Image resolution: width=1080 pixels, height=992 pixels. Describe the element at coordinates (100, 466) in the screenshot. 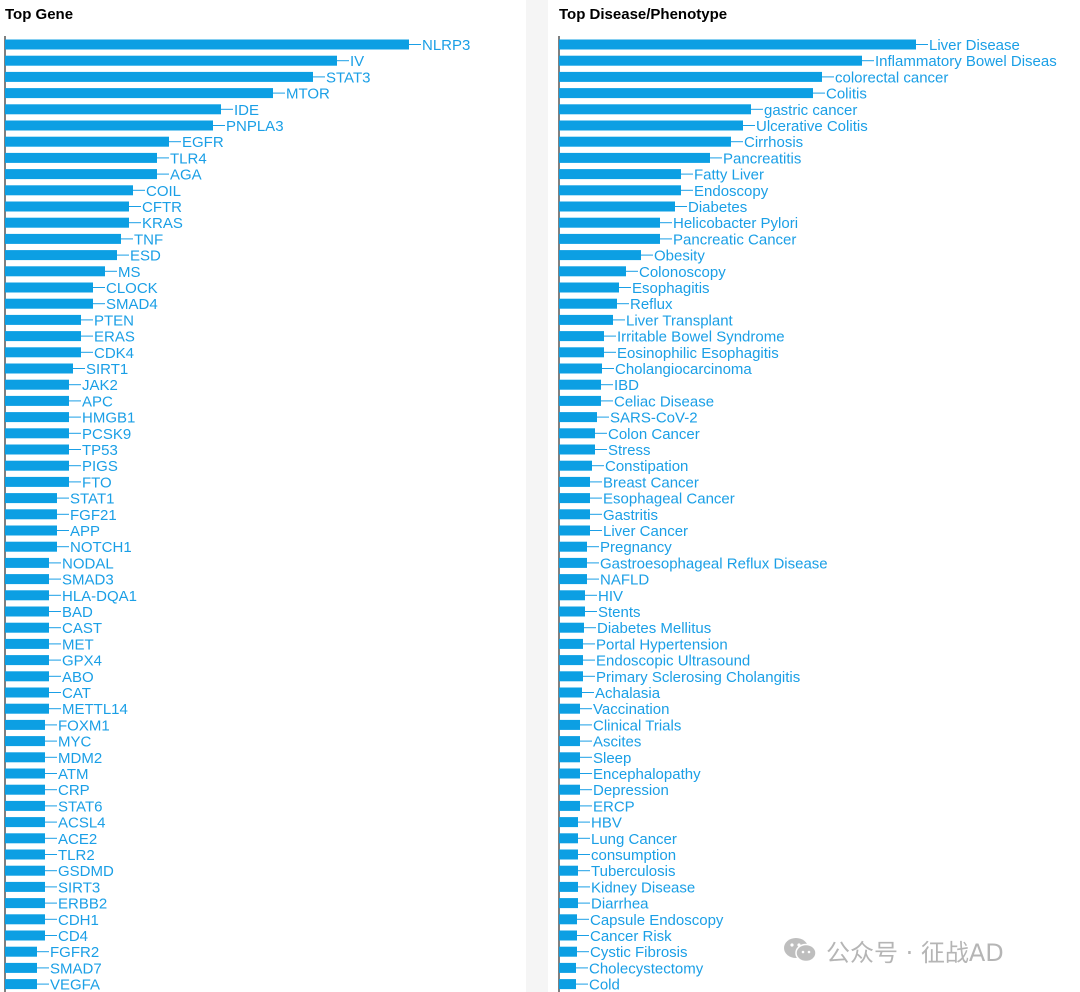

I see `bar-label: PIGS` at that location.